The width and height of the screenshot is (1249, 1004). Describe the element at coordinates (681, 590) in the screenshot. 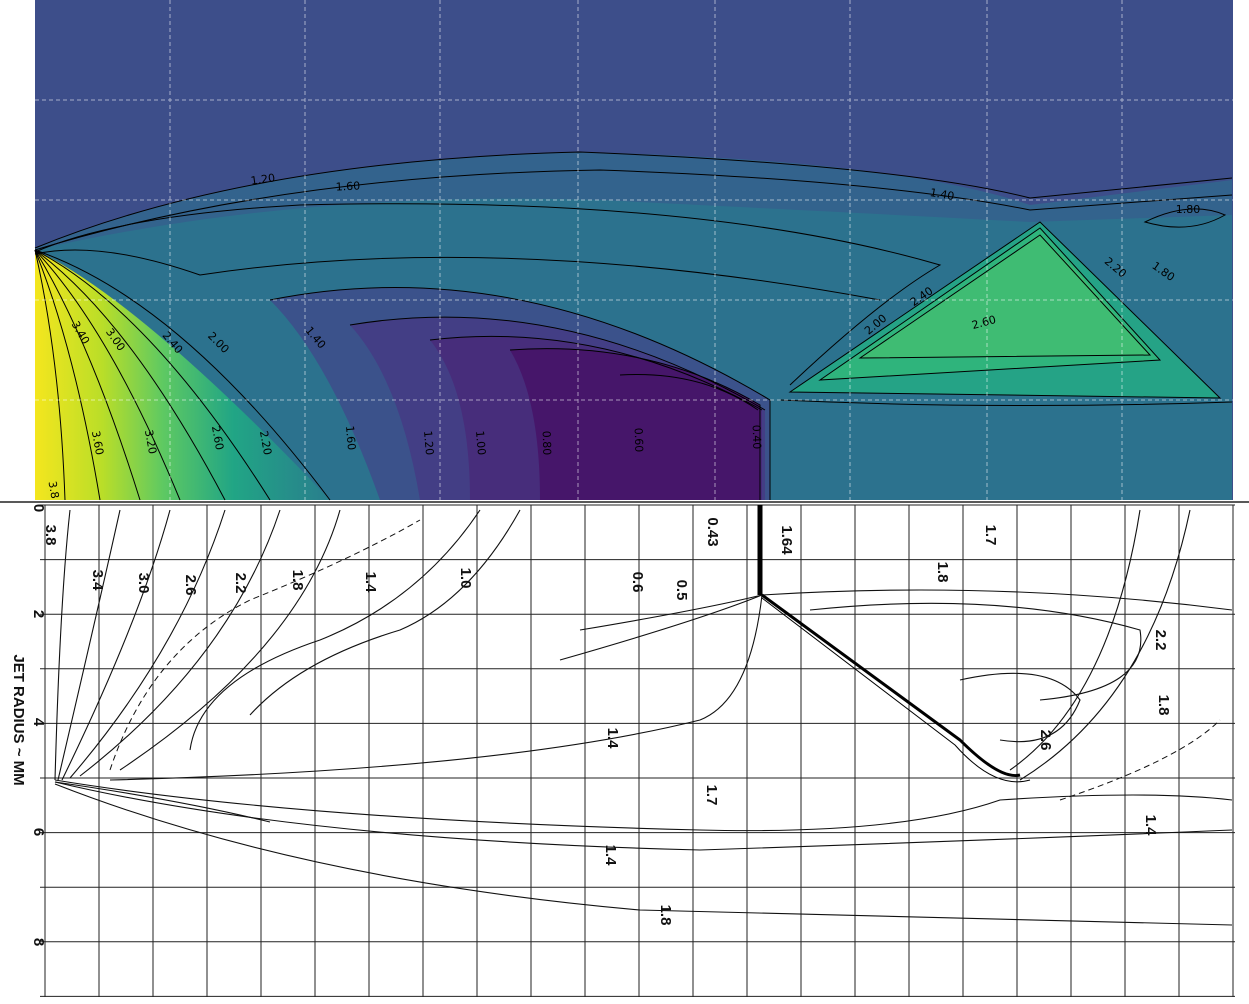

I see `contour-label: 0.5` at that location.